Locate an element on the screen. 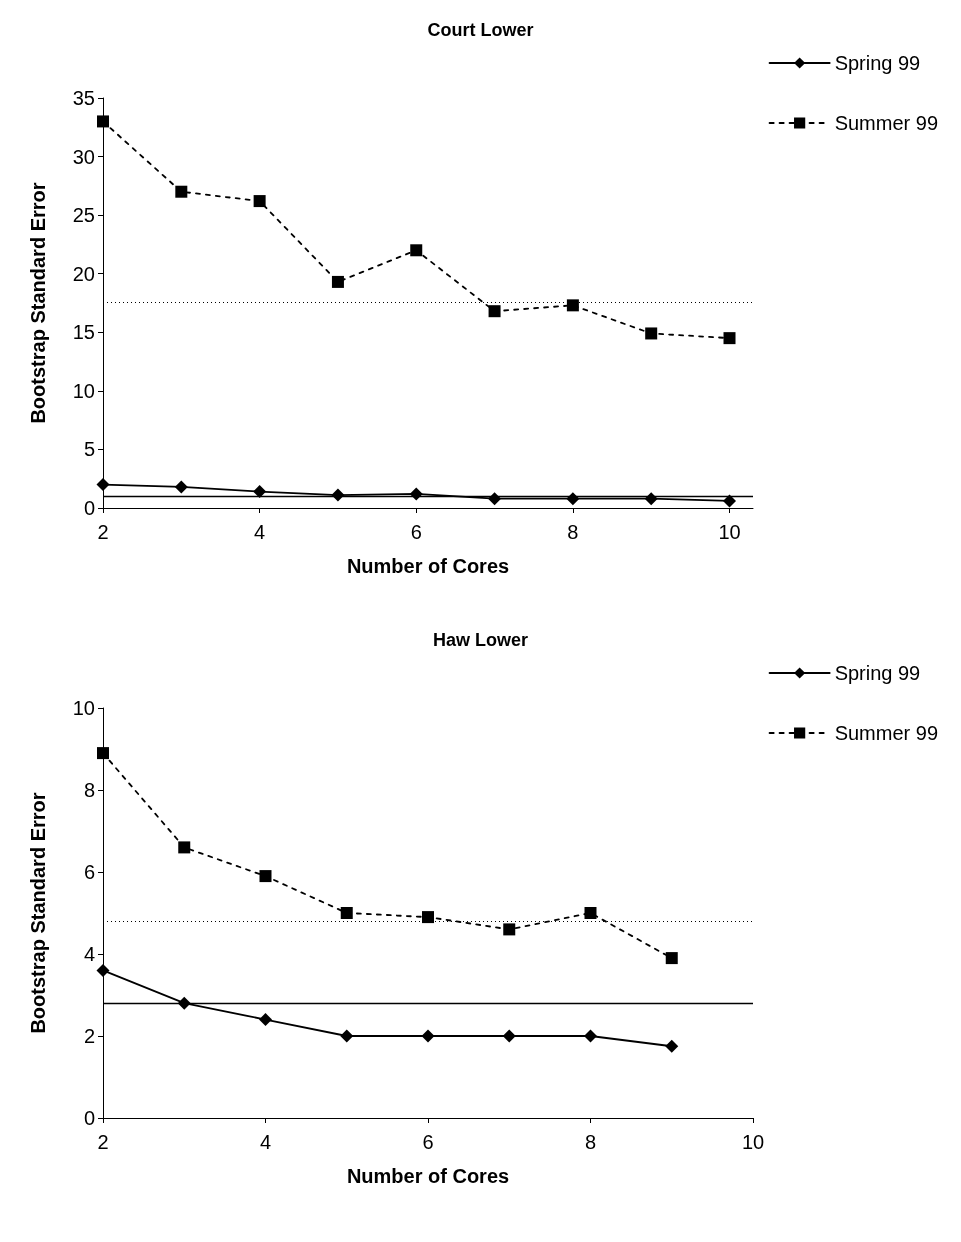 The width and height of the screenshot is (961, 1242). y-tick-label: 4 is located at coordinates (89, 954).